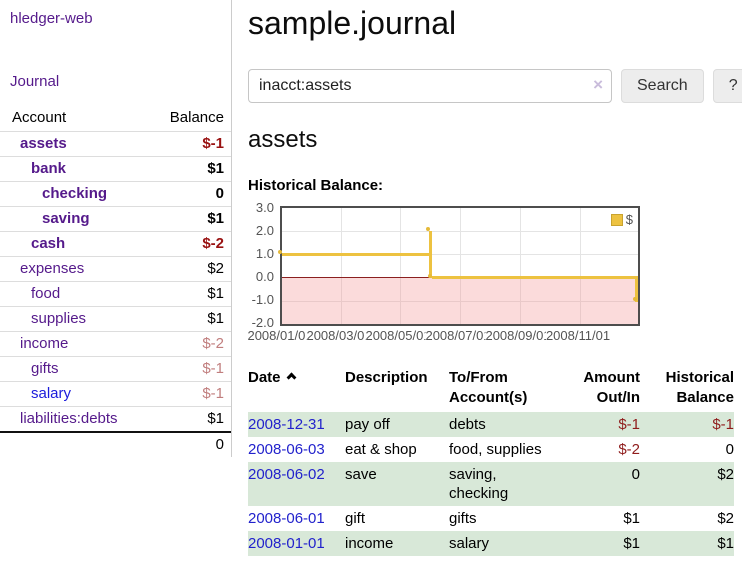 Image resolution: width=742 pixels, height=582 pixels. I want to click on transaction-description: eat & shop, so click(381, 450).